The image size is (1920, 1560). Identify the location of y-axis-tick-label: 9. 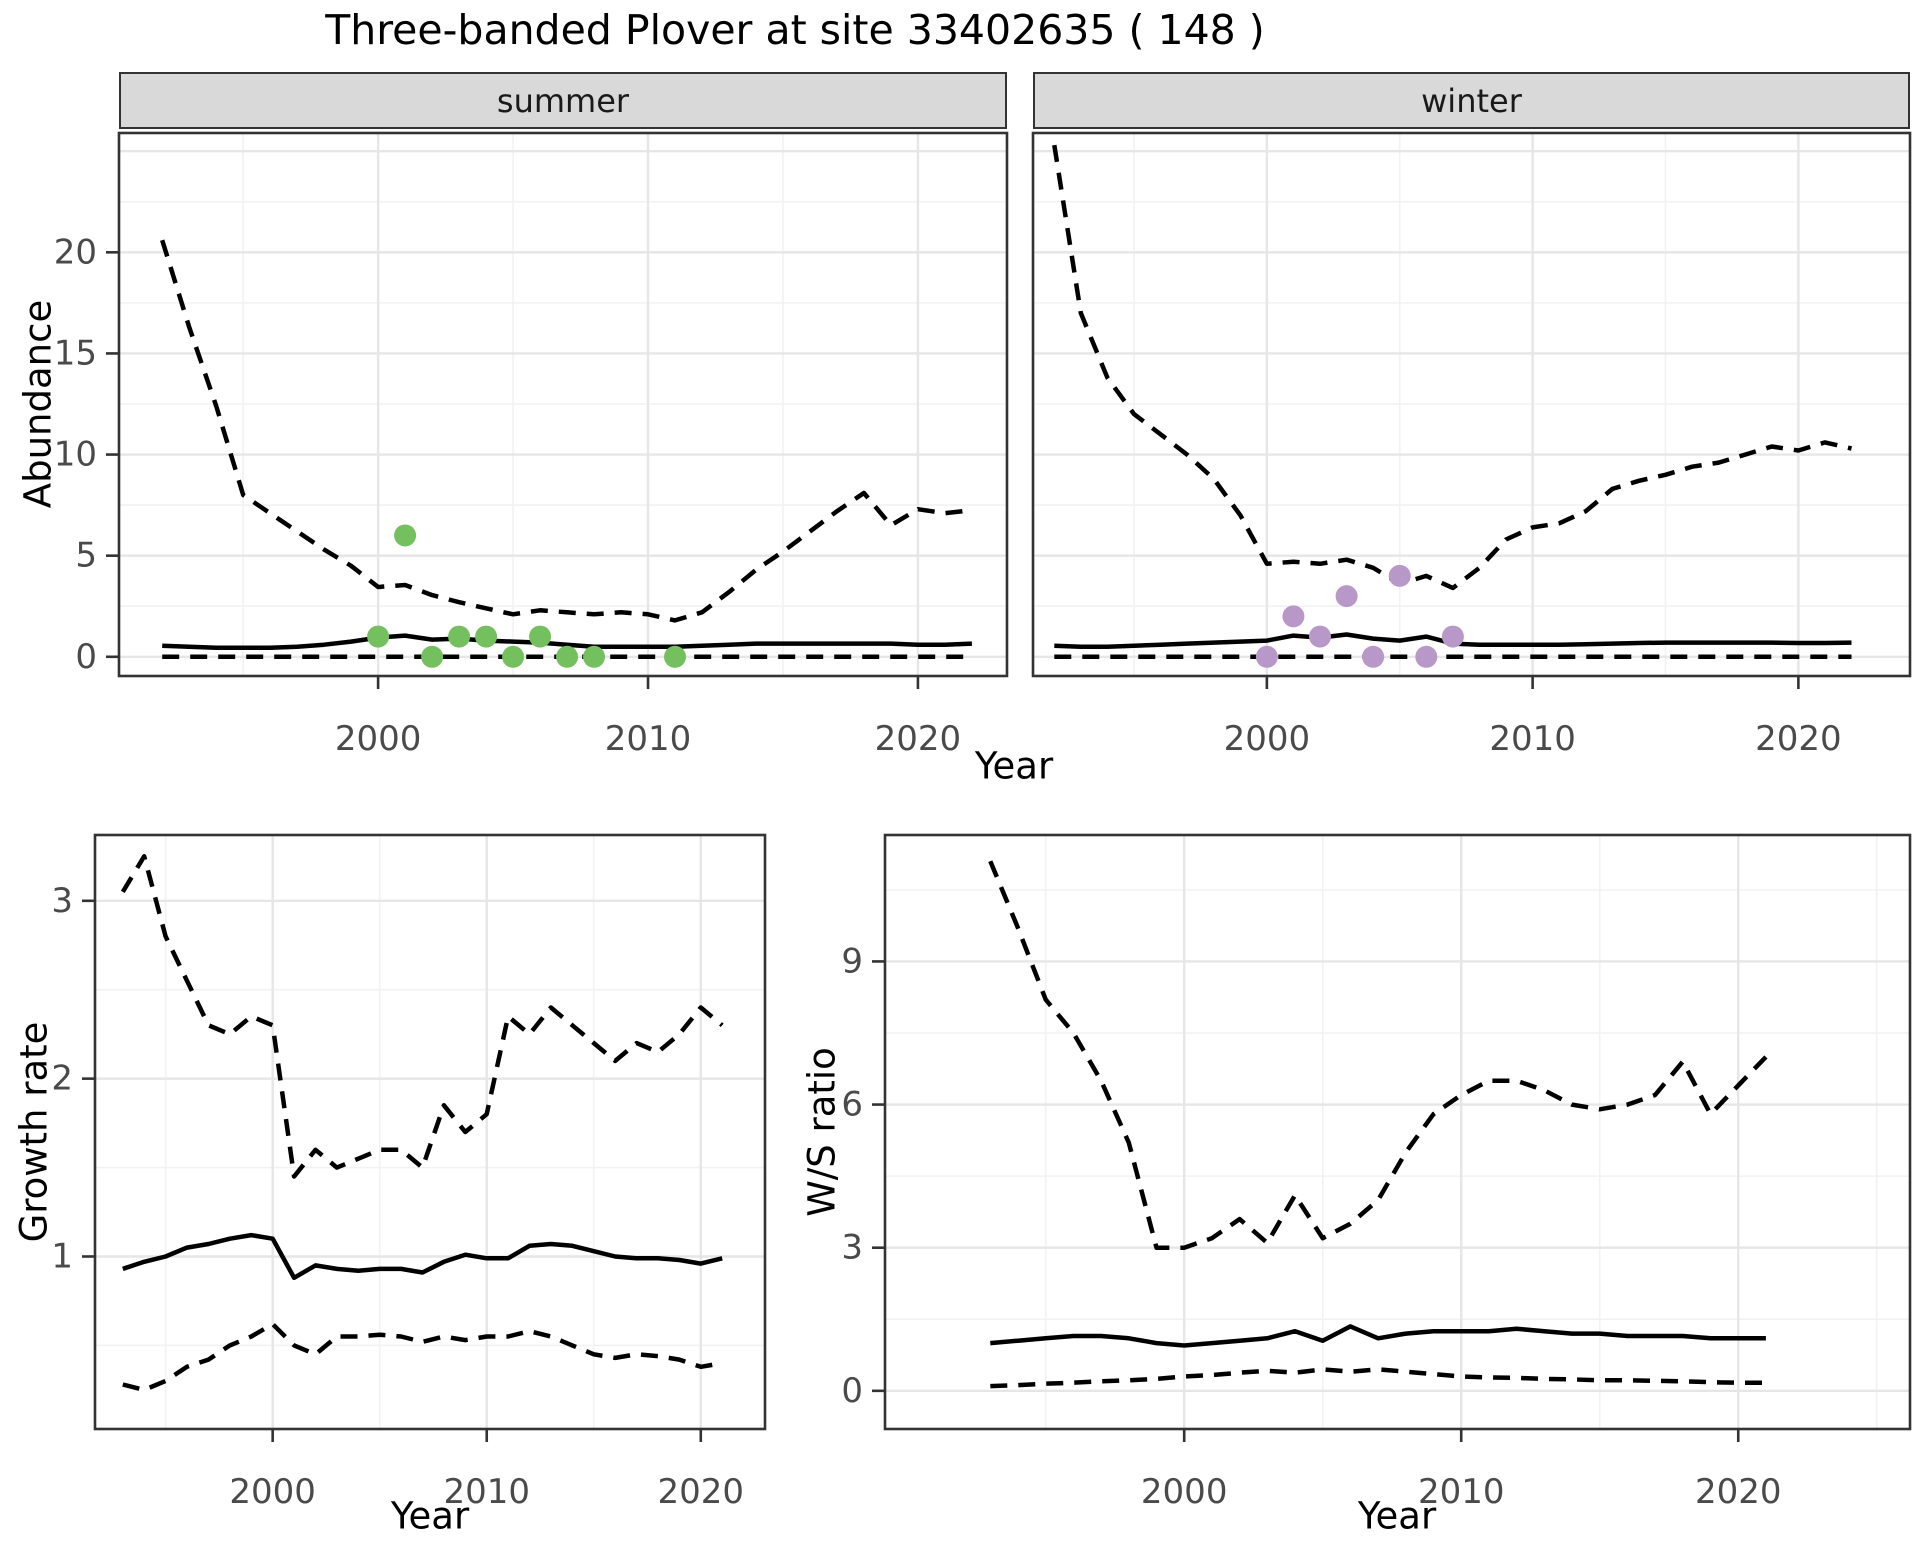
(852, 961).